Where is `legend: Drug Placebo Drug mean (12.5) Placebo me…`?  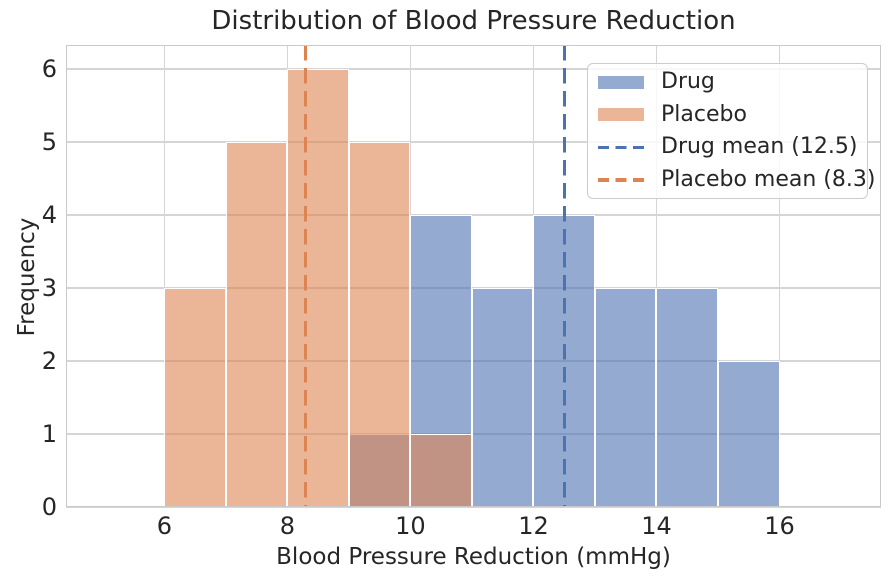
legend: Drug Placebo Drug mean (12.5) Placebo me… is located at coordinates (731, 131).